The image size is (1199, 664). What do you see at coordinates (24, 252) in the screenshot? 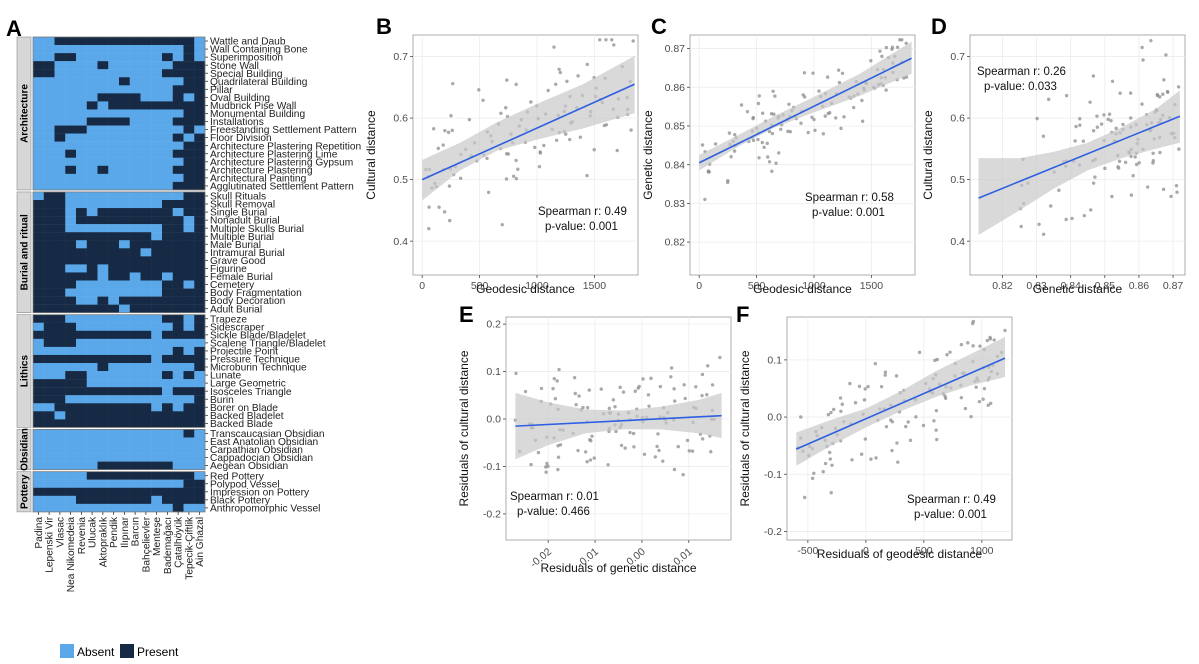
I see `group-strip` at bounding box center [24, 252].